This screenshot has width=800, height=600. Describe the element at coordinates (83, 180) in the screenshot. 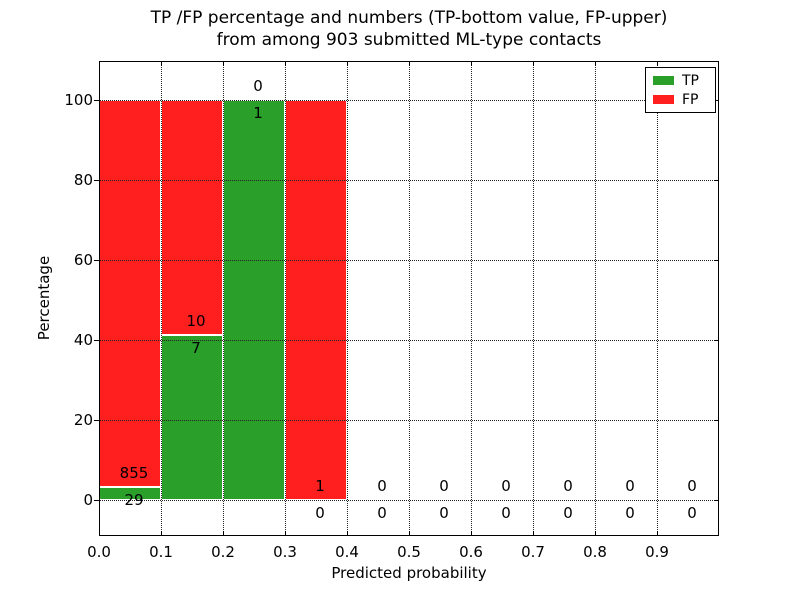

I see `y-tick-label: 80` at that location.